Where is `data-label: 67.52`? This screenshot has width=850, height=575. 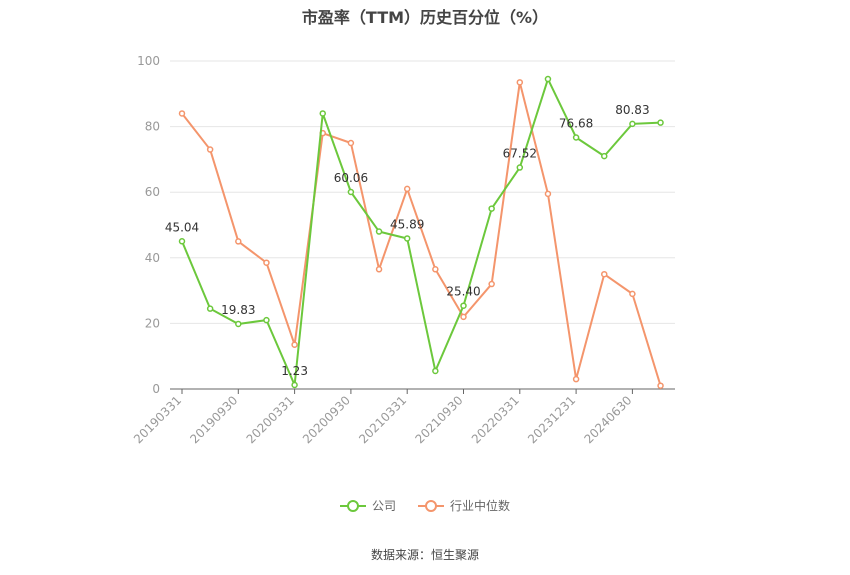
data-label: 67.52 is located at coordinates (520, 154).